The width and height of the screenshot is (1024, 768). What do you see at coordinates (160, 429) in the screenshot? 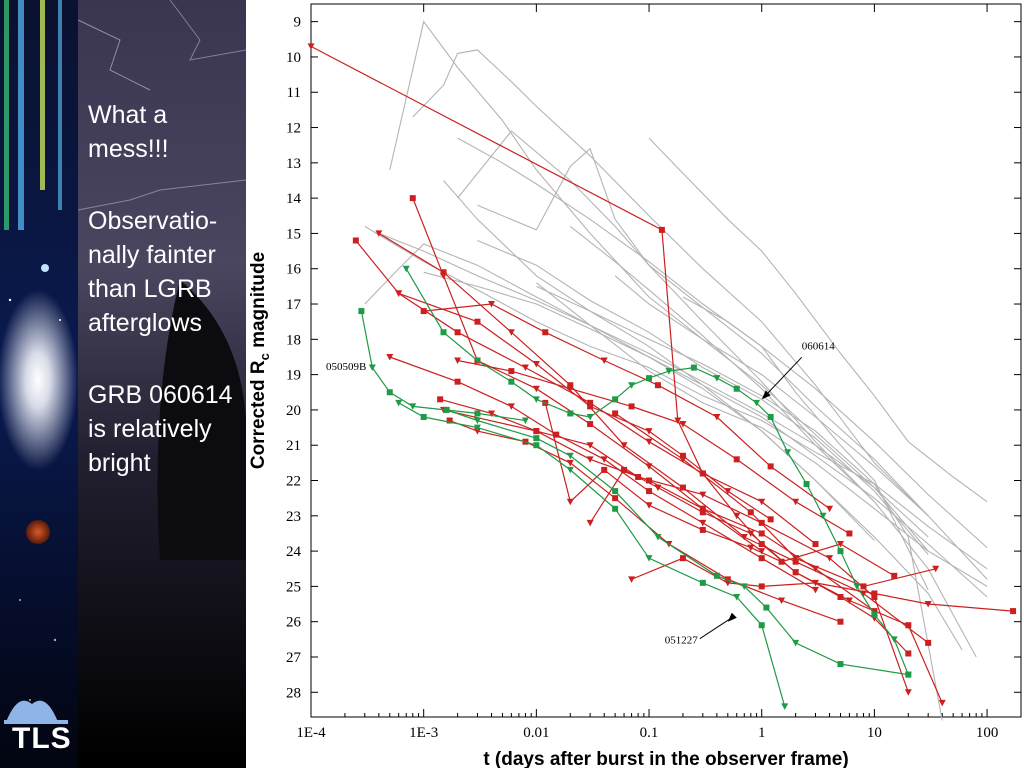
I see `bullet-3: GRB 060614 is relatively bright` at bounding box center [160, 429].